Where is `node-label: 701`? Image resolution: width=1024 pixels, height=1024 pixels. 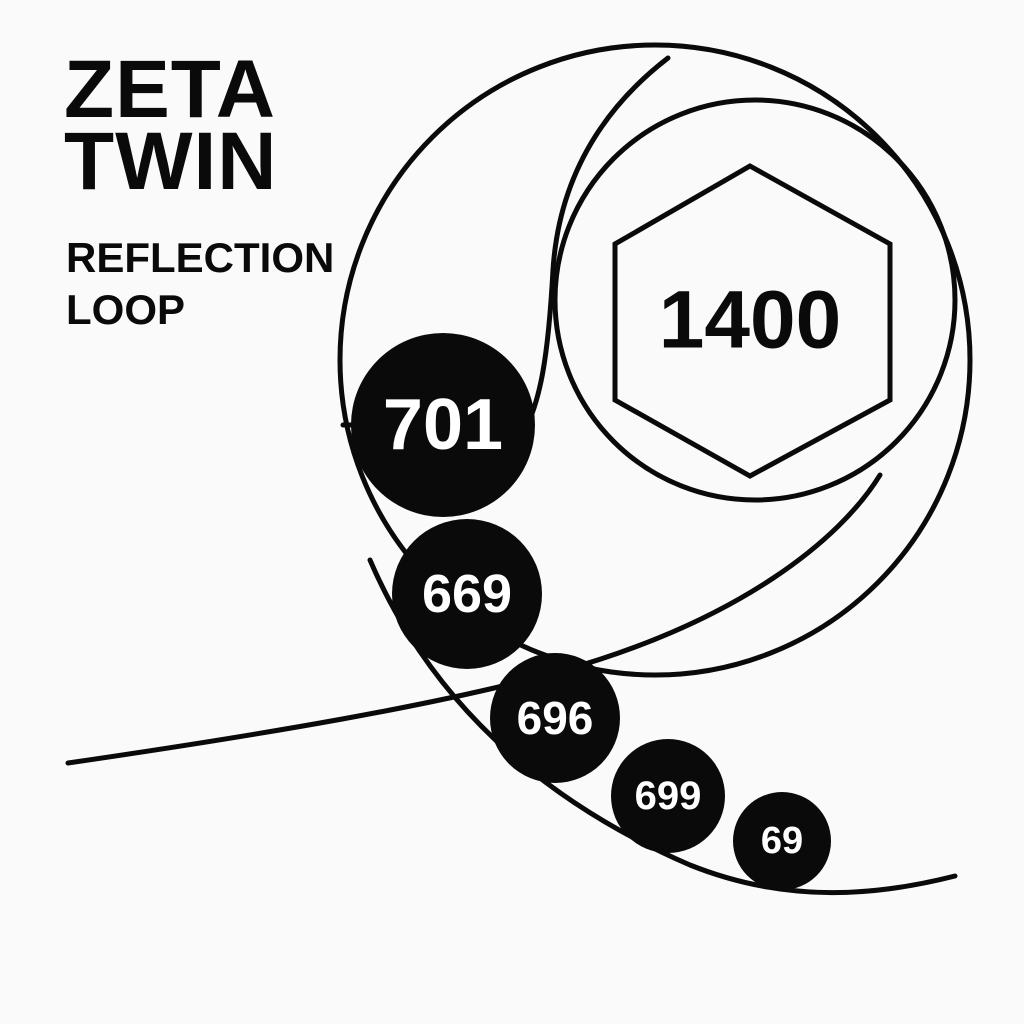 node-label: 701 is located at coordinates (443, 425).